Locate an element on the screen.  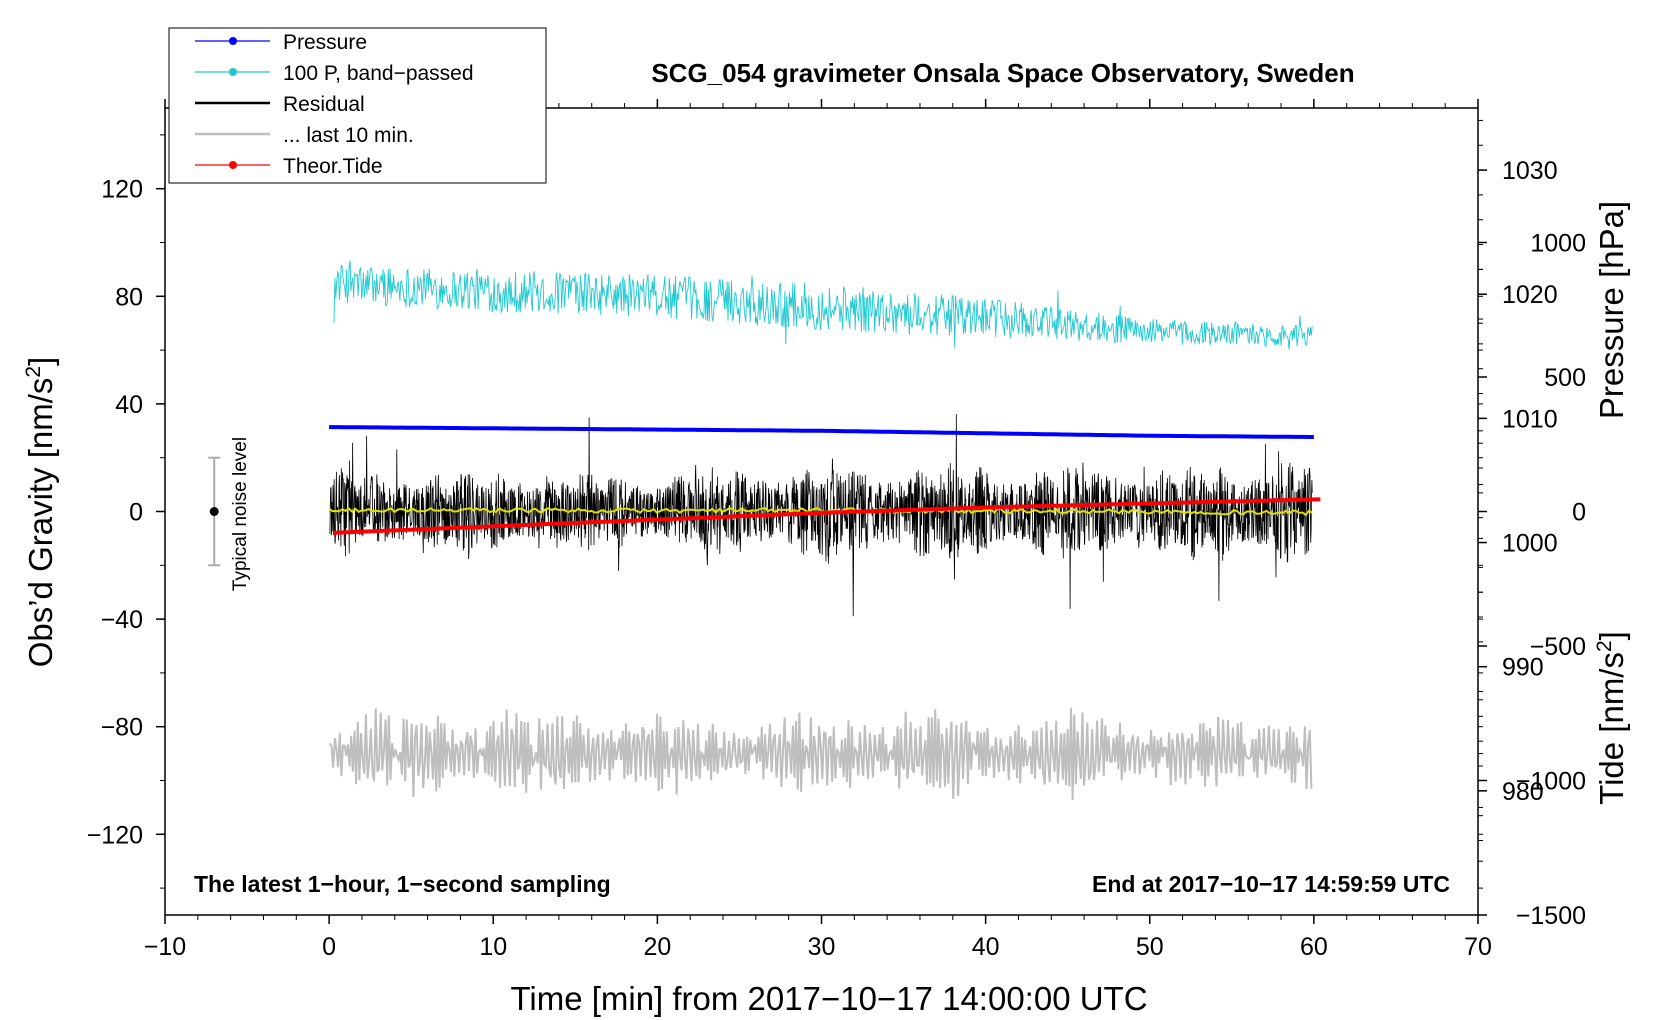
x-tick-label: 60 is located at coordinates (1314, 947).